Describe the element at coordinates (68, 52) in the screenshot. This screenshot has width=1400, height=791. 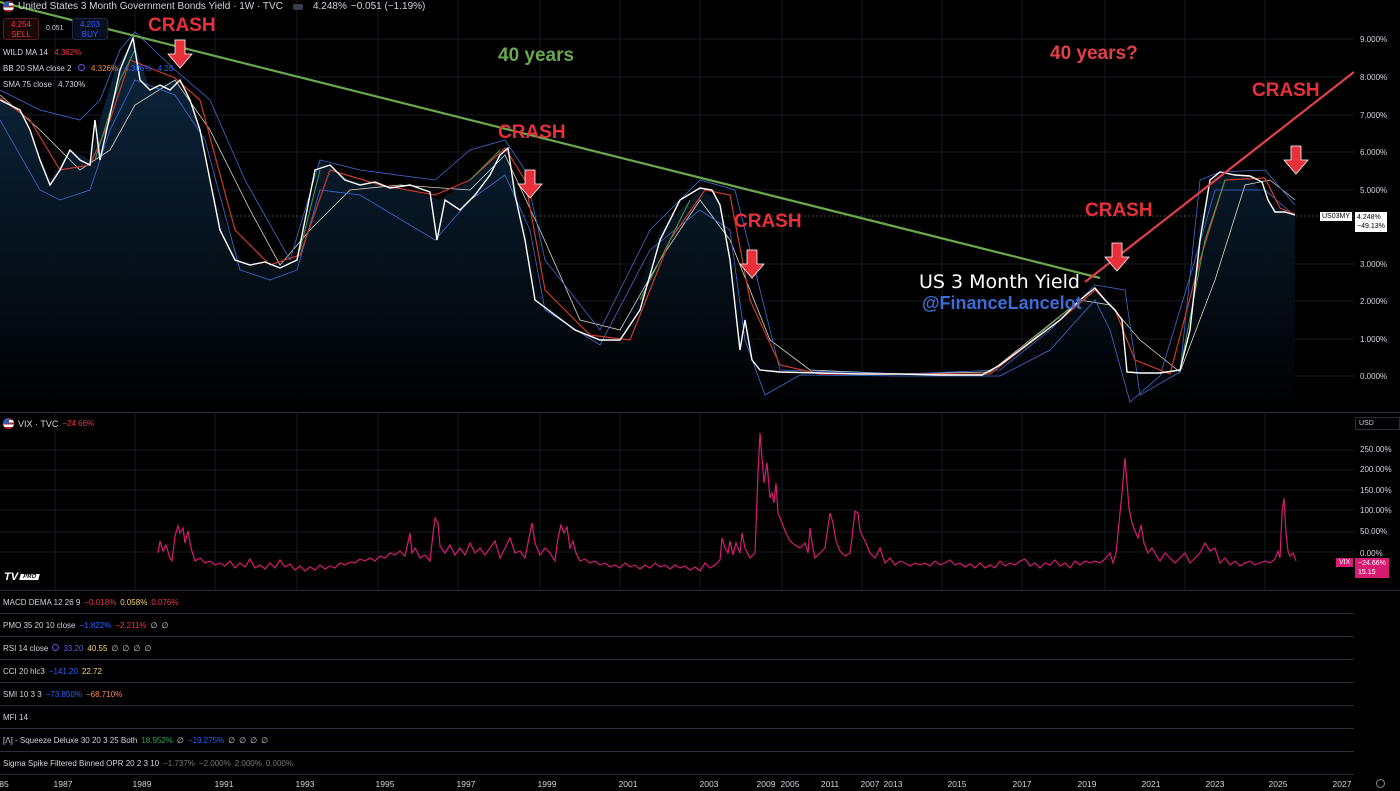
I see `wild-ma-value: 4.362%` at that location.